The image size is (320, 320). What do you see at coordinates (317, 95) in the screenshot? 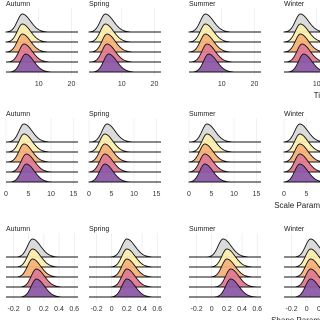
I see `axis-label: Ti` at bounding box center [317, 95].